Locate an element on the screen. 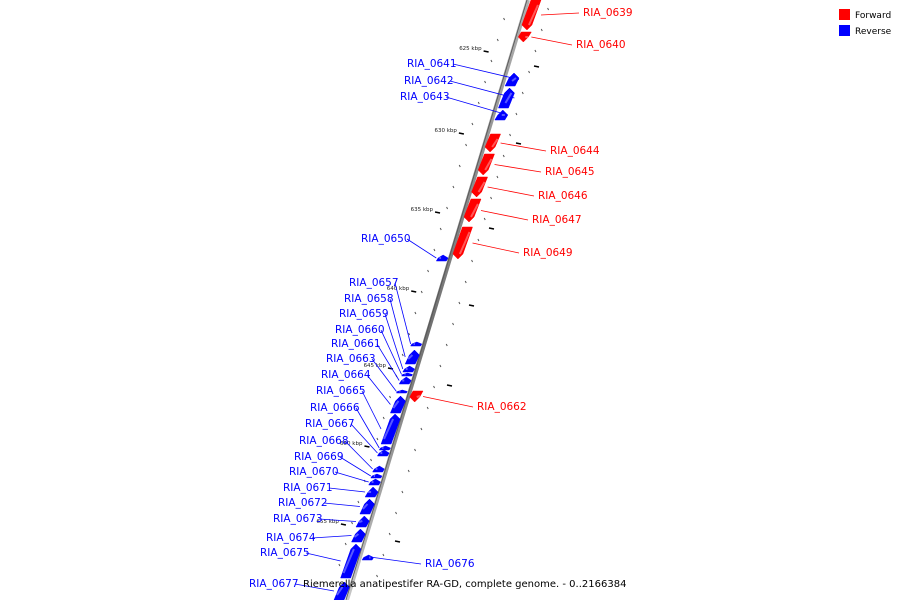  gene-label-ria-0665: RIA_0665 is located at coordinates (341, 391).